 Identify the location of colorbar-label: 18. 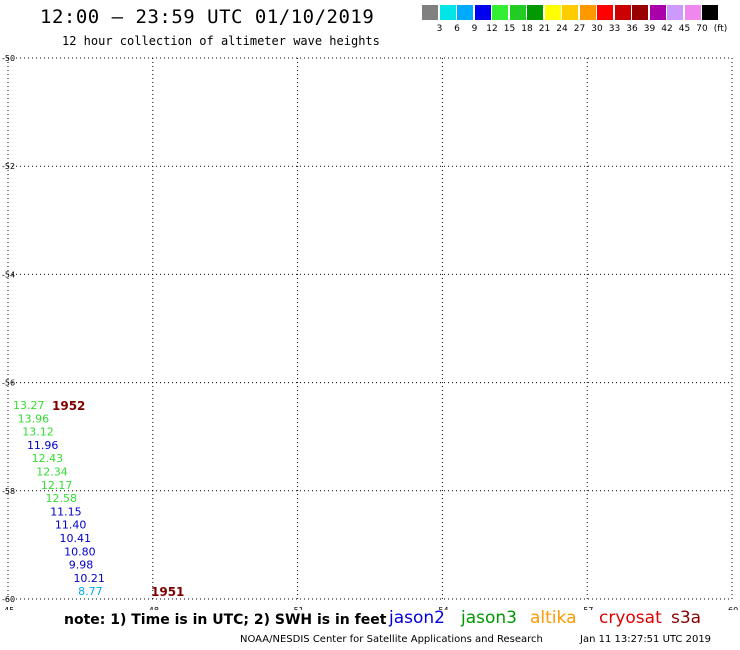
(527, 29).